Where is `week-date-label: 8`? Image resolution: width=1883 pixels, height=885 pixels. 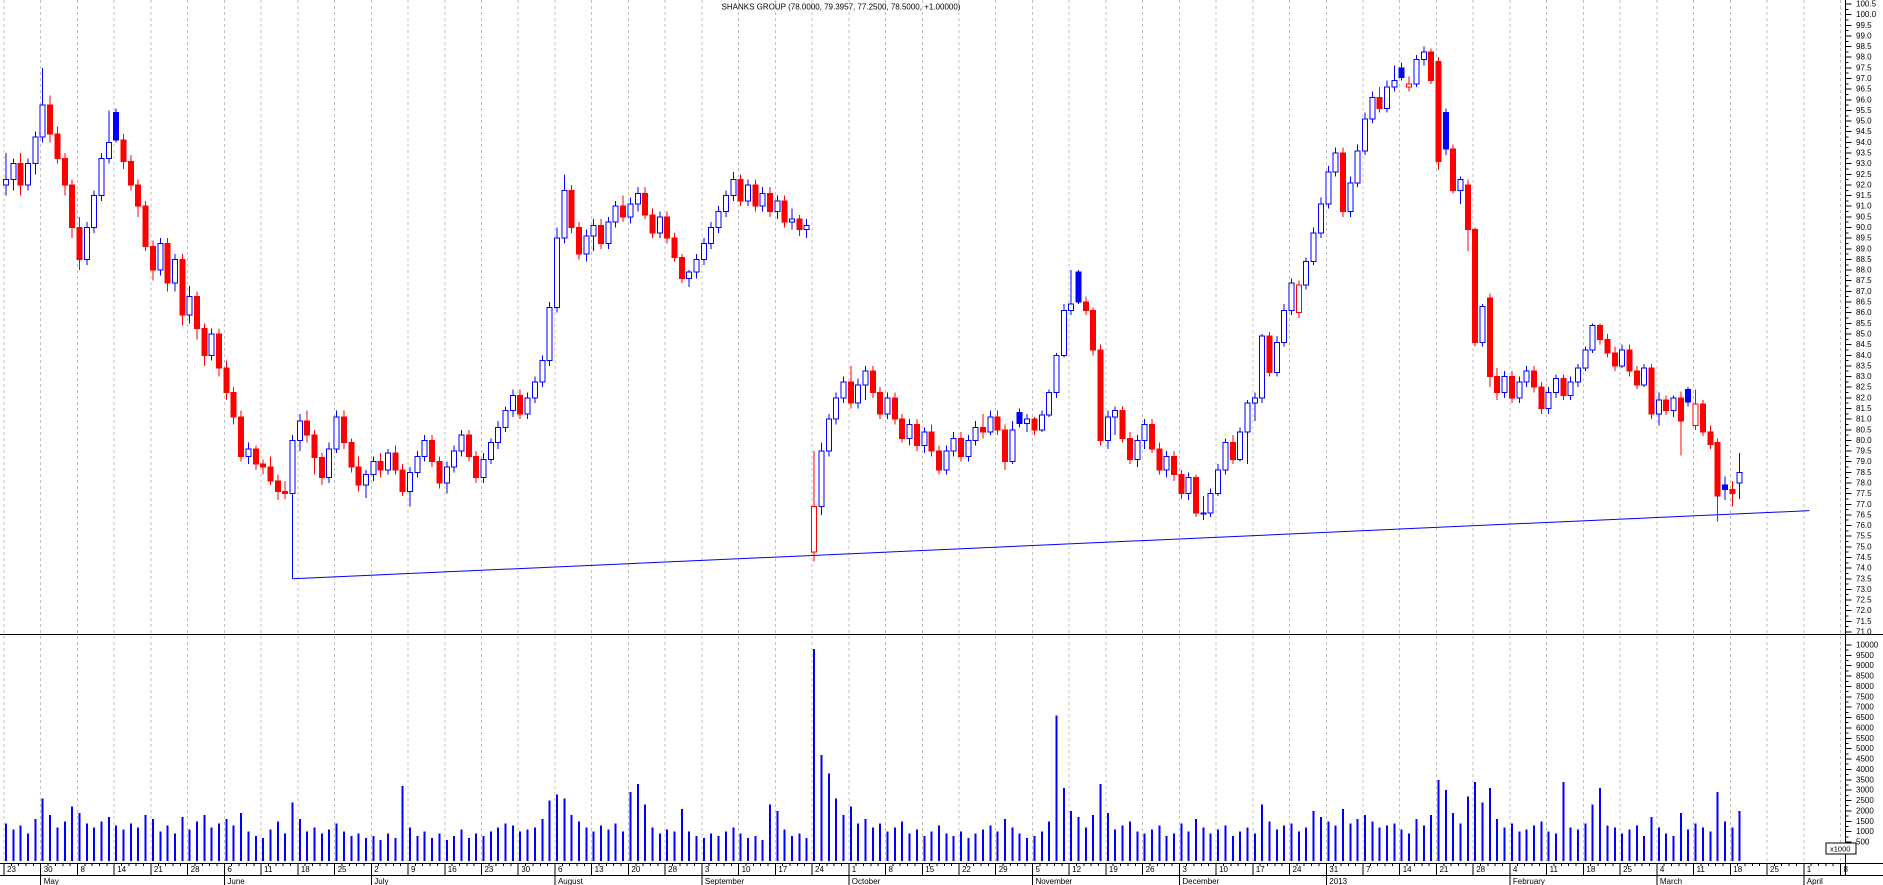
week-date-label: 8 is located at coordinates (891, 869).